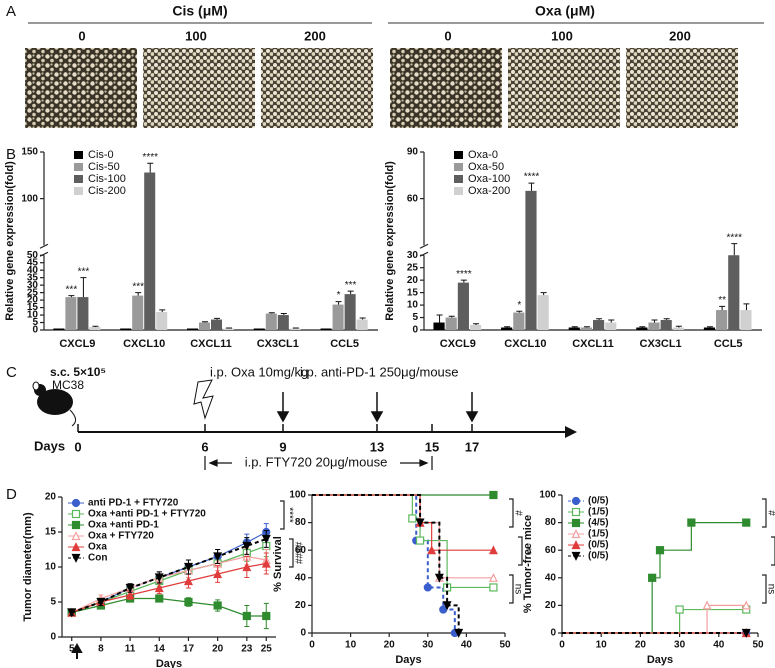  Describe the element at coordinates (719, 645) in the screenshot. I see `x-tick-label: 40` at that location.